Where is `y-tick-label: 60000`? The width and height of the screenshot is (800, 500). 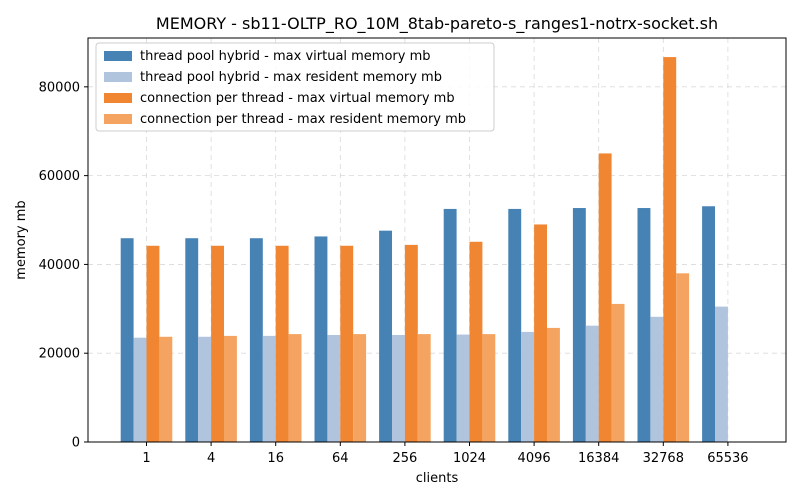
y-tick-label: 60000 is located at coordinates (59, 176).